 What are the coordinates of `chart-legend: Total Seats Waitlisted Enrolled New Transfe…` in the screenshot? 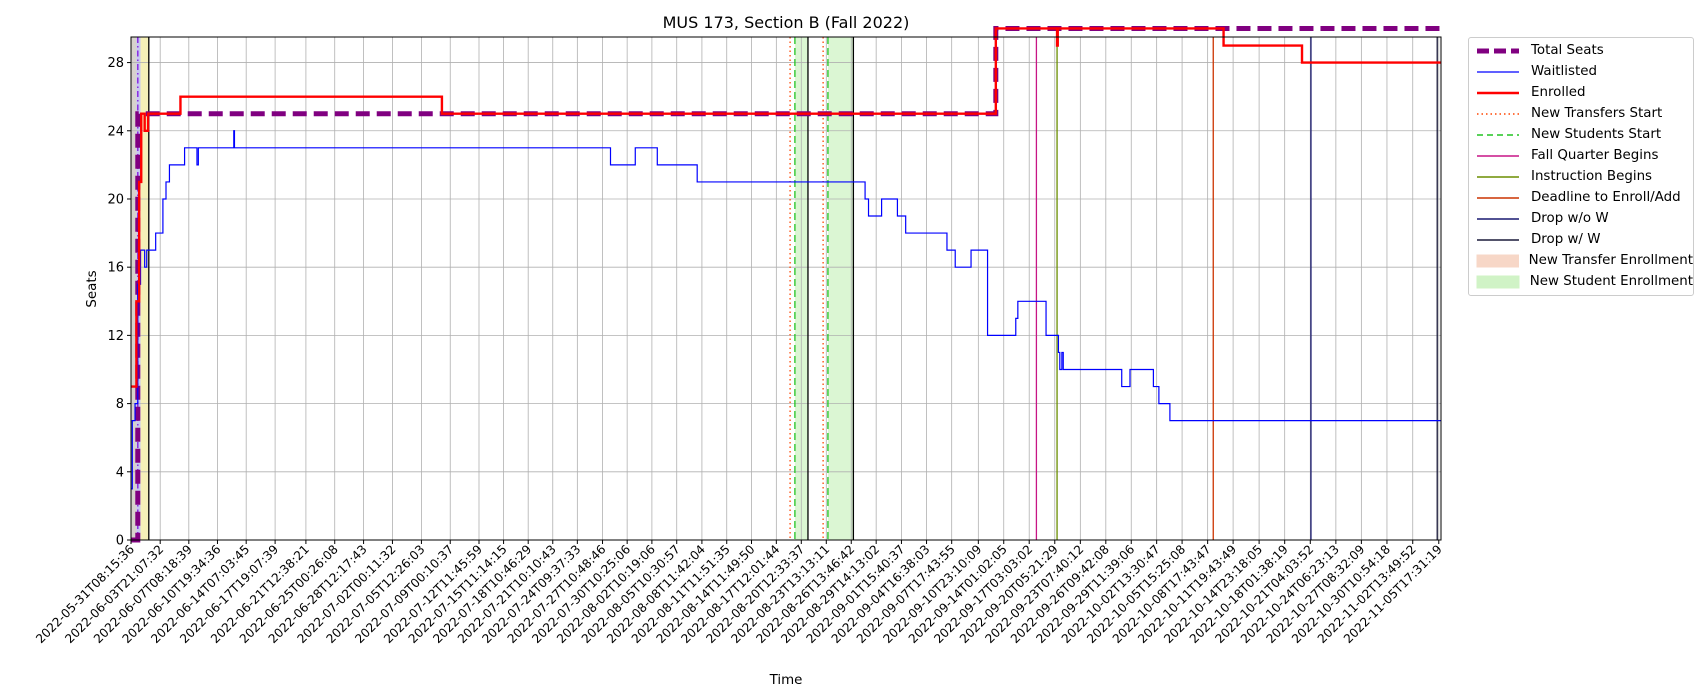 It's located at (1581, 166).